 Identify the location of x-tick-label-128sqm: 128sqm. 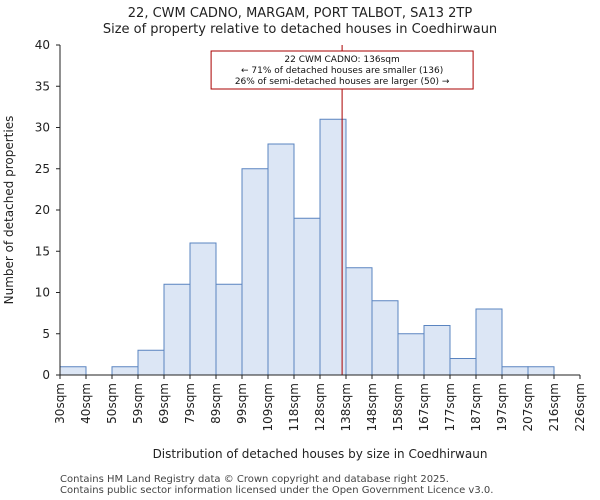
(320, 407).